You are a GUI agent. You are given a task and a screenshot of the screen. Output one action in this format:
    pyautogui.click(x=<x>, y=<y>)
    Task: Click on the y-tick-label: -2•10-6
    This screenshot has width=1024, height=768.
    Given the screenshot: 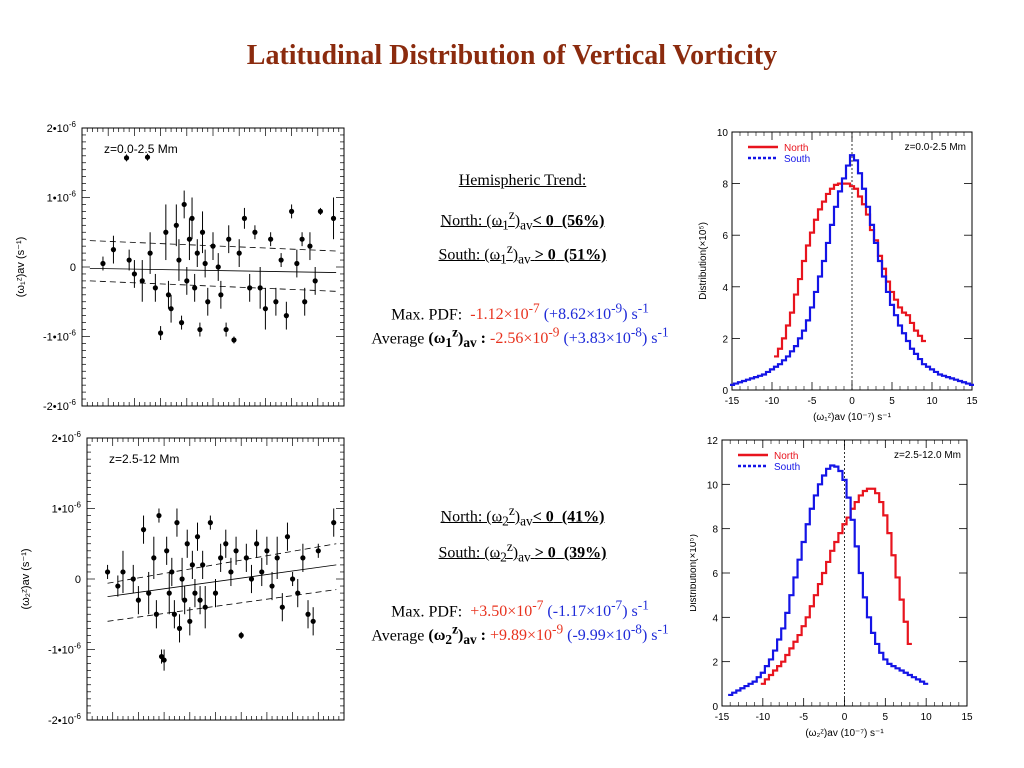 What is the action you would take?
    pyautogui.click(x=65, y=719)
    